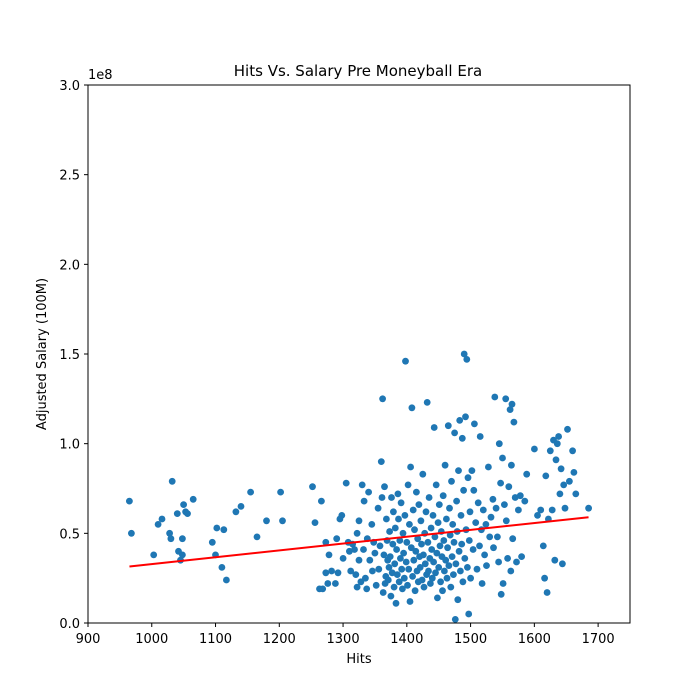  Describe the element at coordinates (69, 86) in the screenshot. I see `y-tick-label: 3.0` at that location.